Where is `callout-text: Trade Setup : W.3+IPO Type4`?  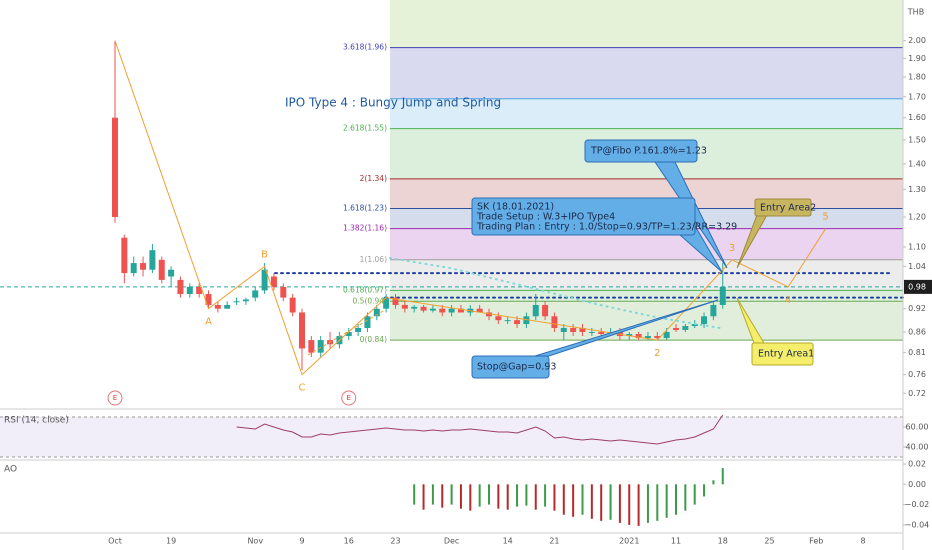 callout-text: Trade Setup : W.3+IPO Type4 is located at coordinates (545, 217).